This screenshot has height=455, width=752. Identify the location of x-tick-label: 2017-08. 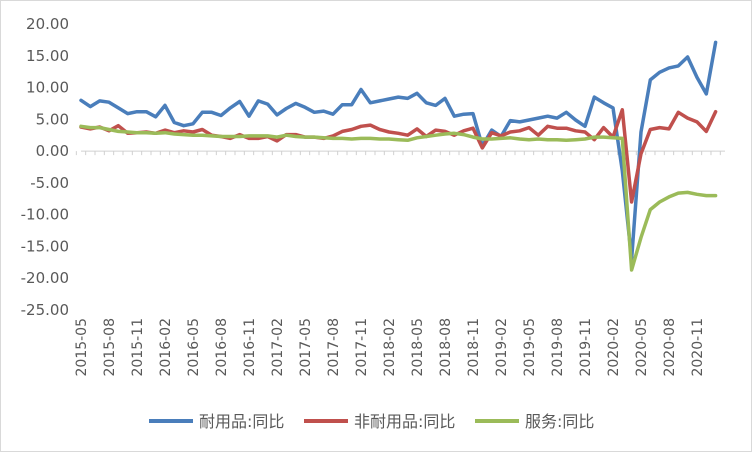
(334, 347).